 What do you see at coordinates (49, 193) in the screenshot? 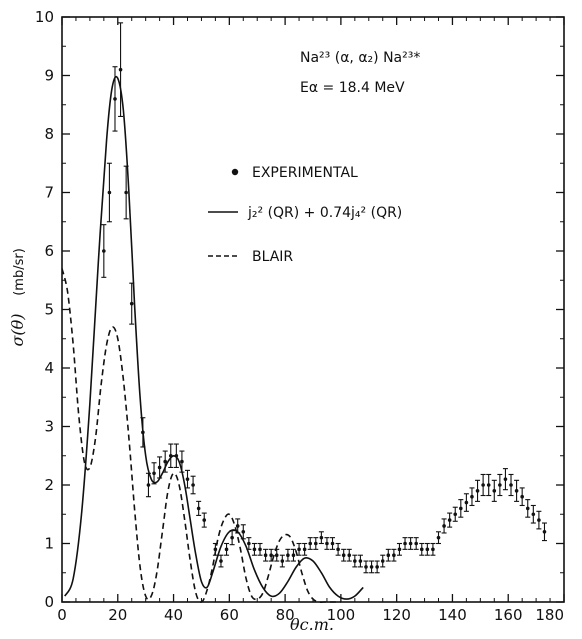
I see `y-tick-label: 7` at bounding box center [49, 193].